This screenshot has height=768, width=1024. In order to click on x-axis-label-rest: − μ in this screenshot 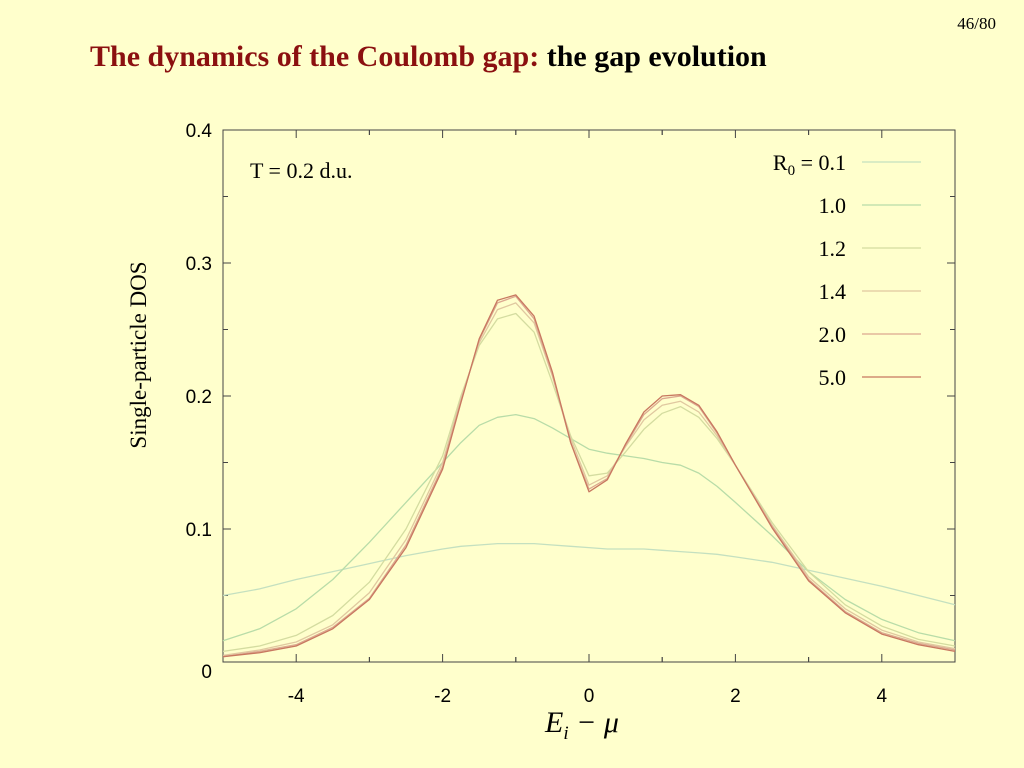, I will do `click(594, 722)`.